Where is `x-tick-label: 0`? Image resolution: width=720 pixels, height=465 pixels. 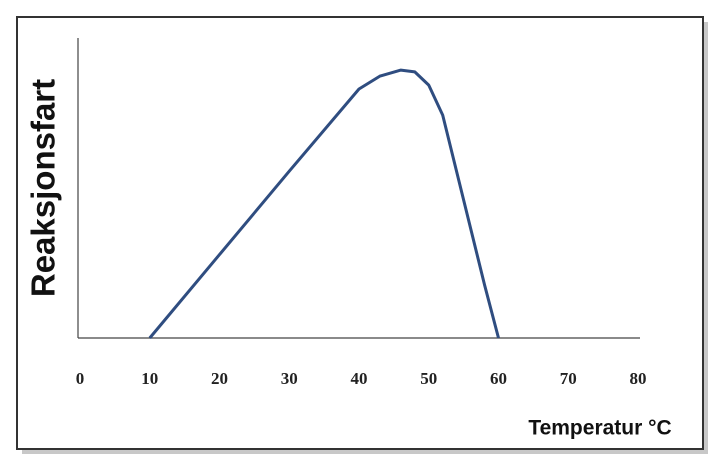 x-tick-label: 0 is located at coordinates (80, 378).